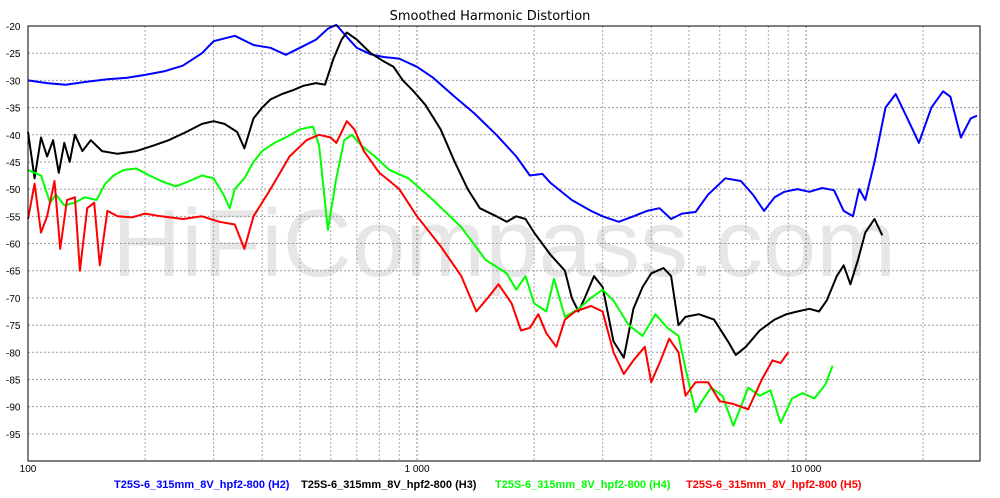 This screenshot has height=498, width=1000. What do you see at coordinates (13, 163) in the screenshot?
I see `y-tick-label: -45` at bounding box center [13, 163].